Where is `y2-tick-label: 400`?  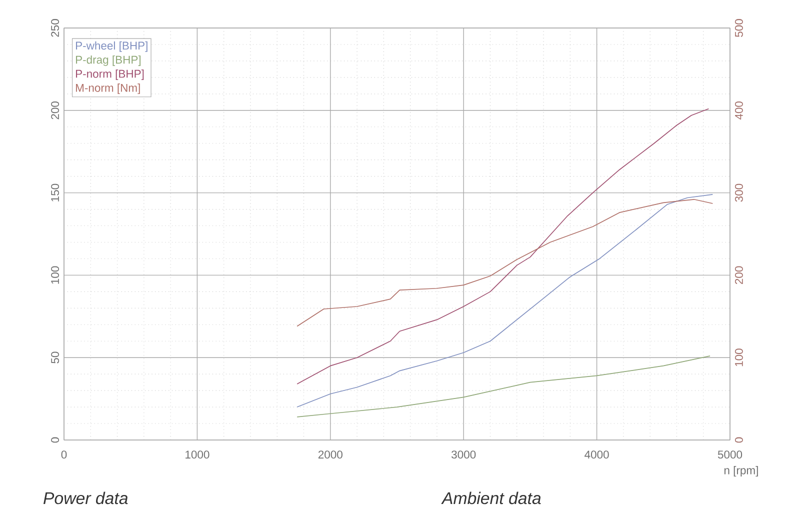
y2-tick-label: 400 is located at coordinates (738, 110).